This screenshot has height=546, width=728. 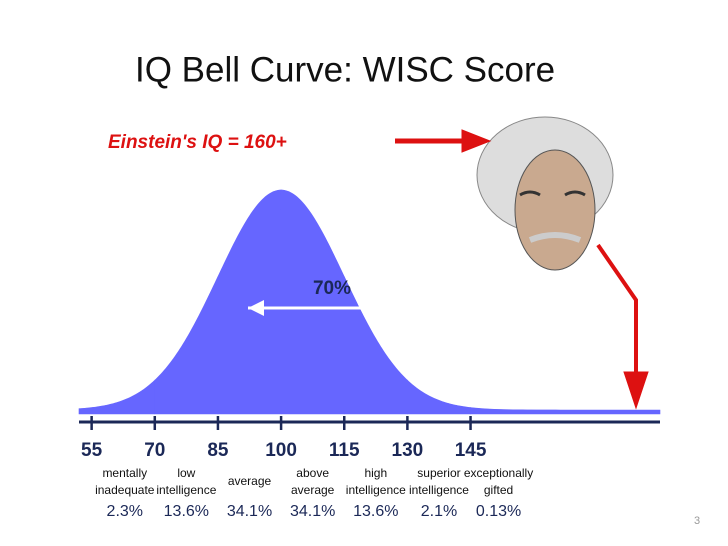 What do you see at coordinates (345, 69) in the screenshot?
I see `slide-title: IQ Bell Curve: WISC Score` at bounding box center [345, 69].